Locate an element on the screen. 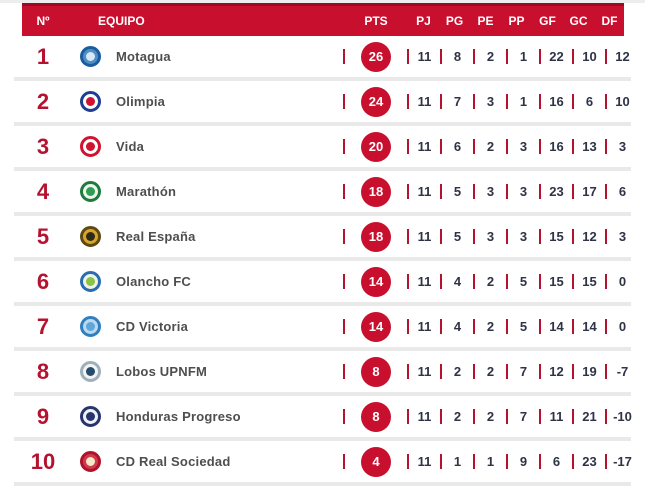  stat-gf: 22 is located at coordinates (556, 56).